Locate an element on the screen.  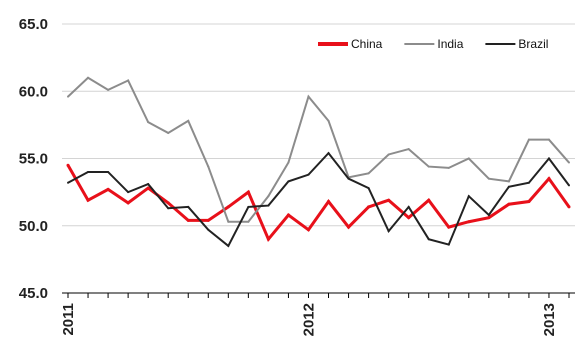
x-tick-label: 2013 is located at coordinates (549, 319).